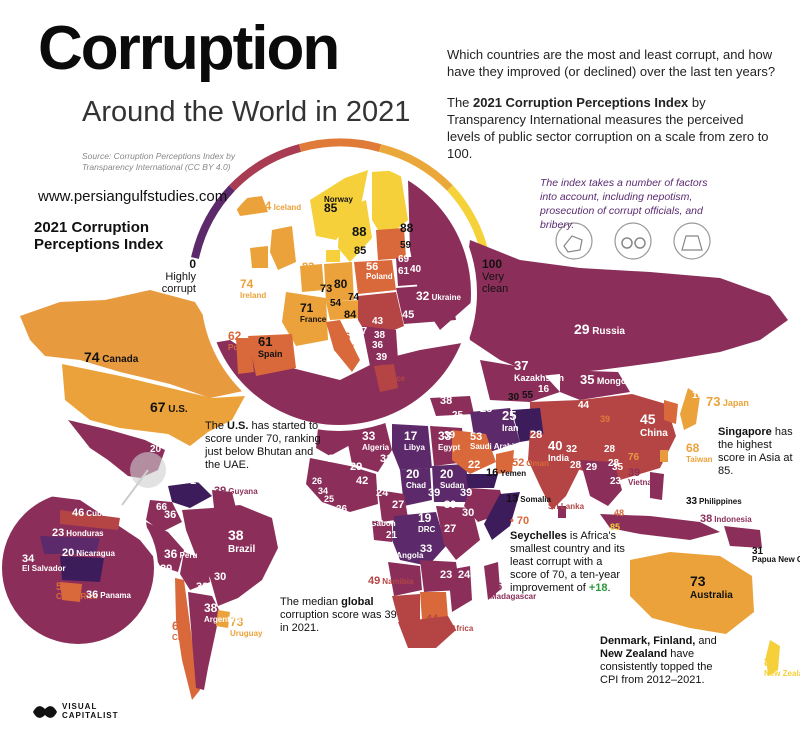  Describe the element at coordinates (509, 415) in the screenshot. I see `score-iran: 25` at that location.